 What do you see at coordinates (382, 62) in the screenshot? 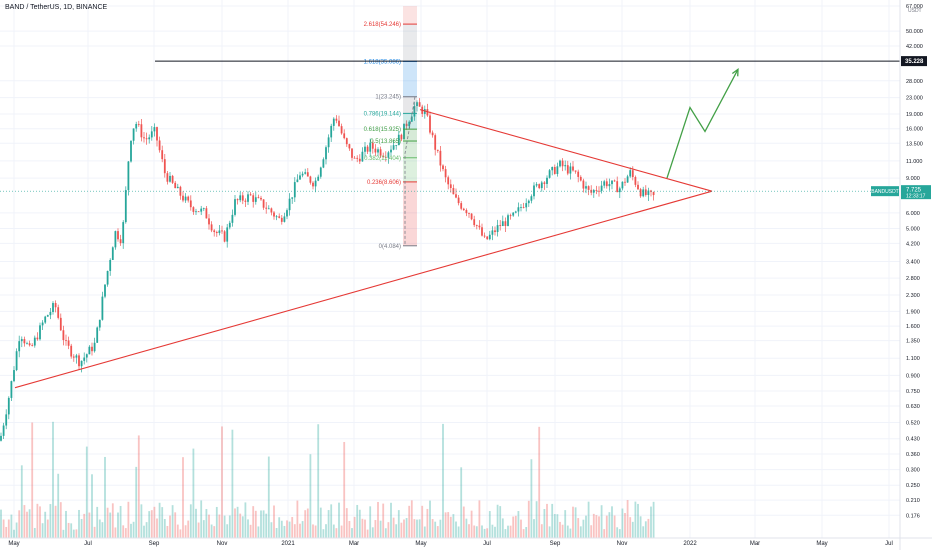
I see `fib-level-label: 1.618(35.086)` at bounding box center [382, 62].